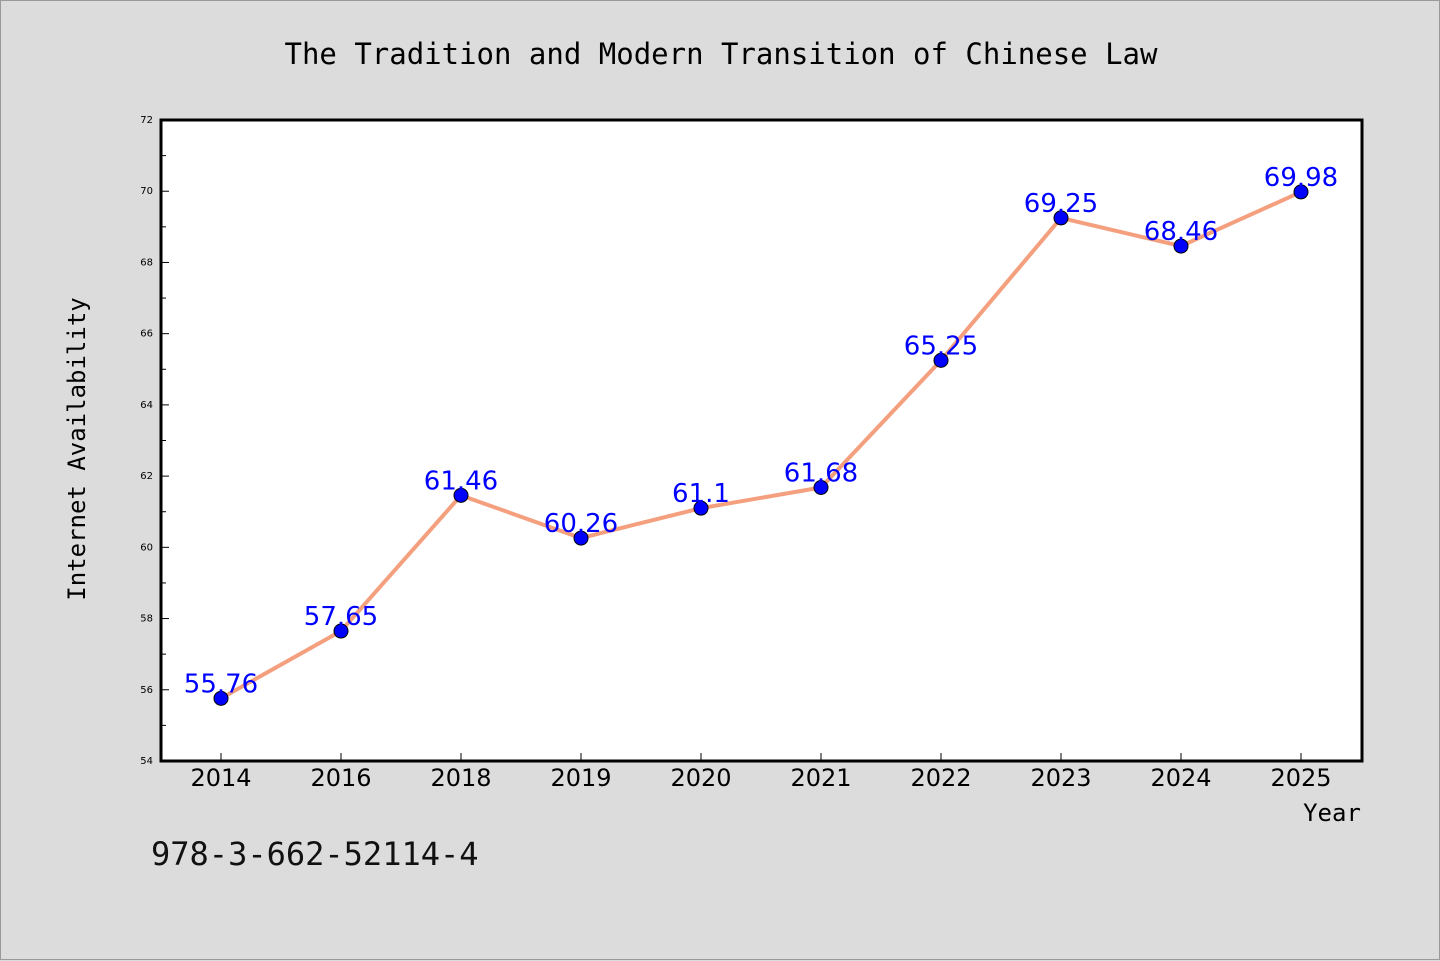 This screenshot has height=961, width=1440. Describe the element at coordinates (315, 854) in the screenshot. I see `isbn-text: 978-3-662-52114-4` at that location.